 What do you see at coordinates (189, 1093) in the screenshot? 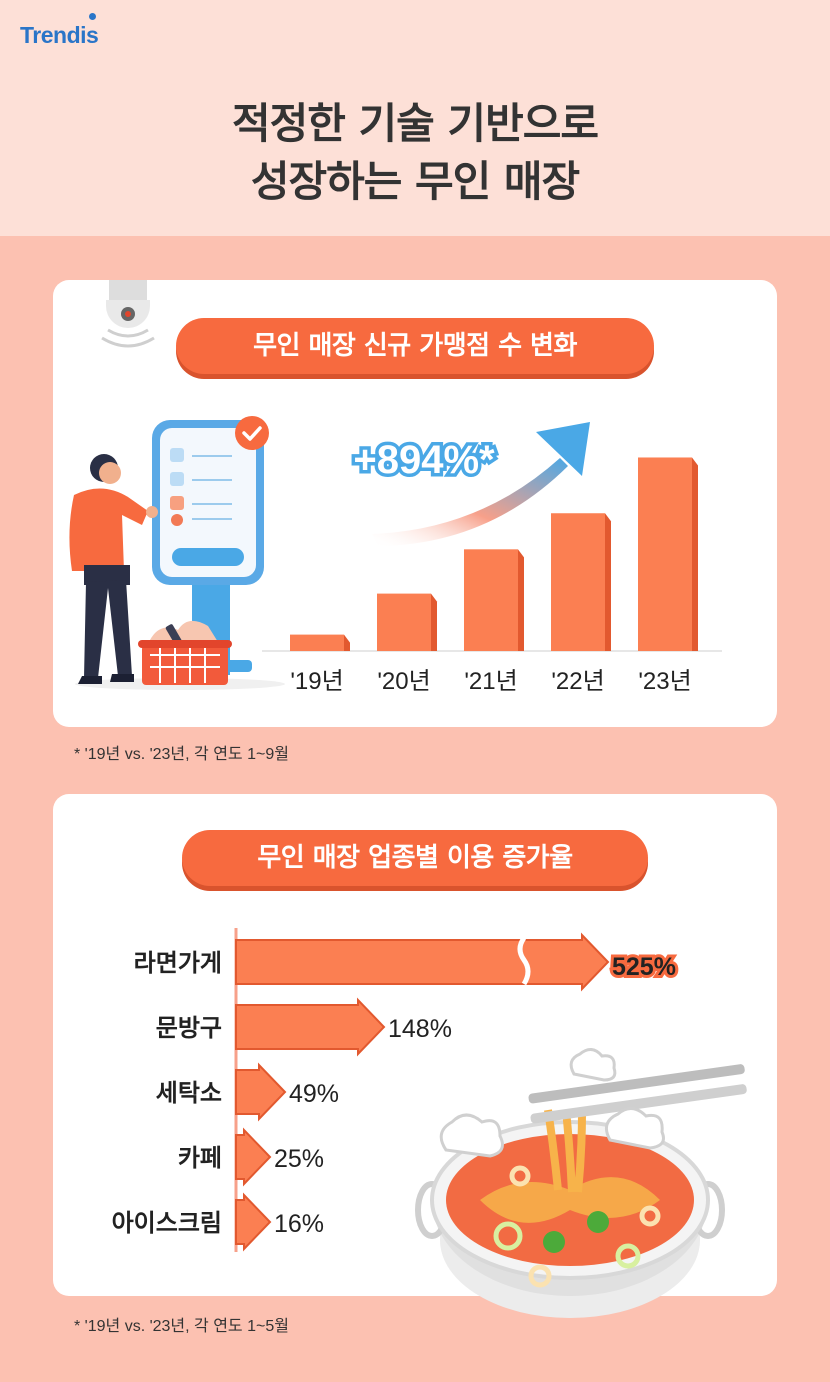
I see `category-label-2: 세탁소` at bounding box center [189, 1093].